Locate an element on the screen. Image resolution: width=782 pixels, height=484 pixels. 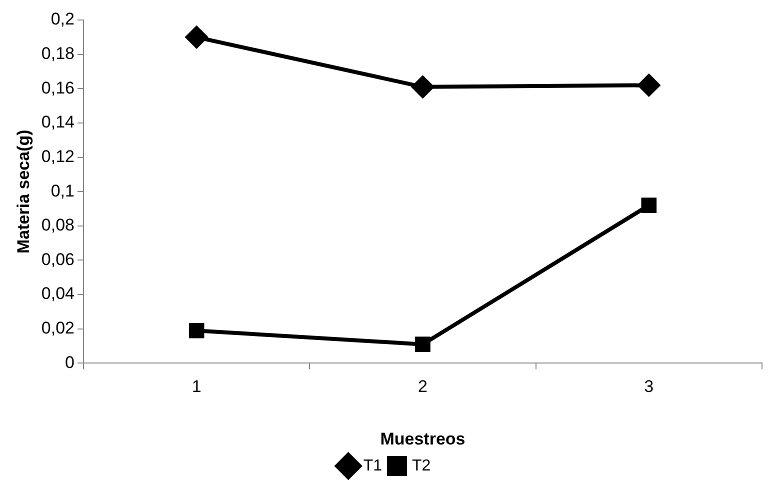
y-axis-title: Materia seca(g) is located at coordinates (23, 192).